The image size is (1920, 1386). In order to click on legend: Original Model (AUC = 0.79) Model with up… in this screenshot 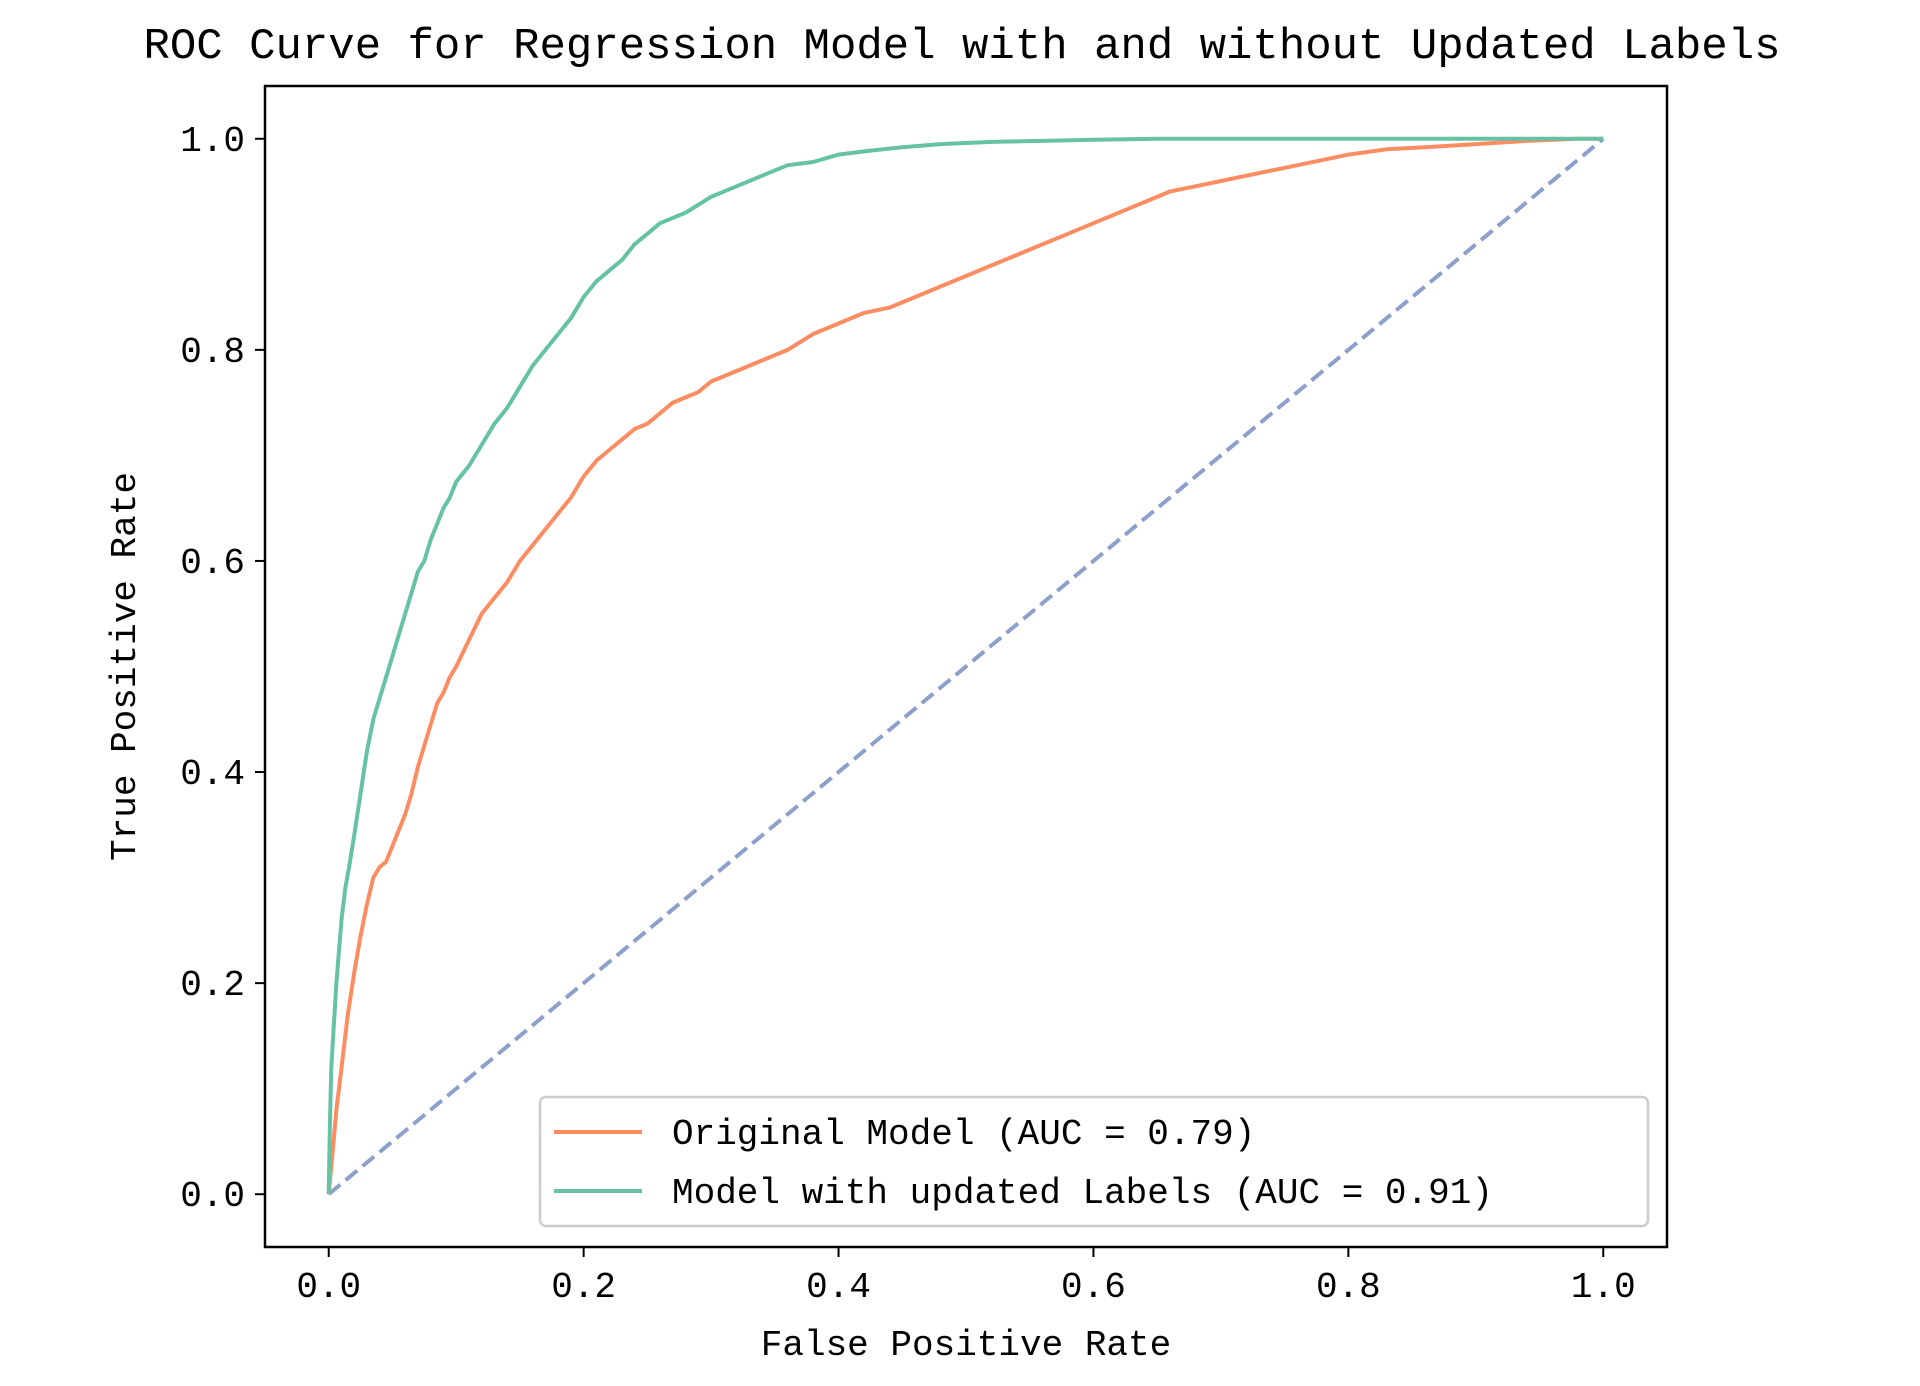, I will do `click(1094, 1161)`.